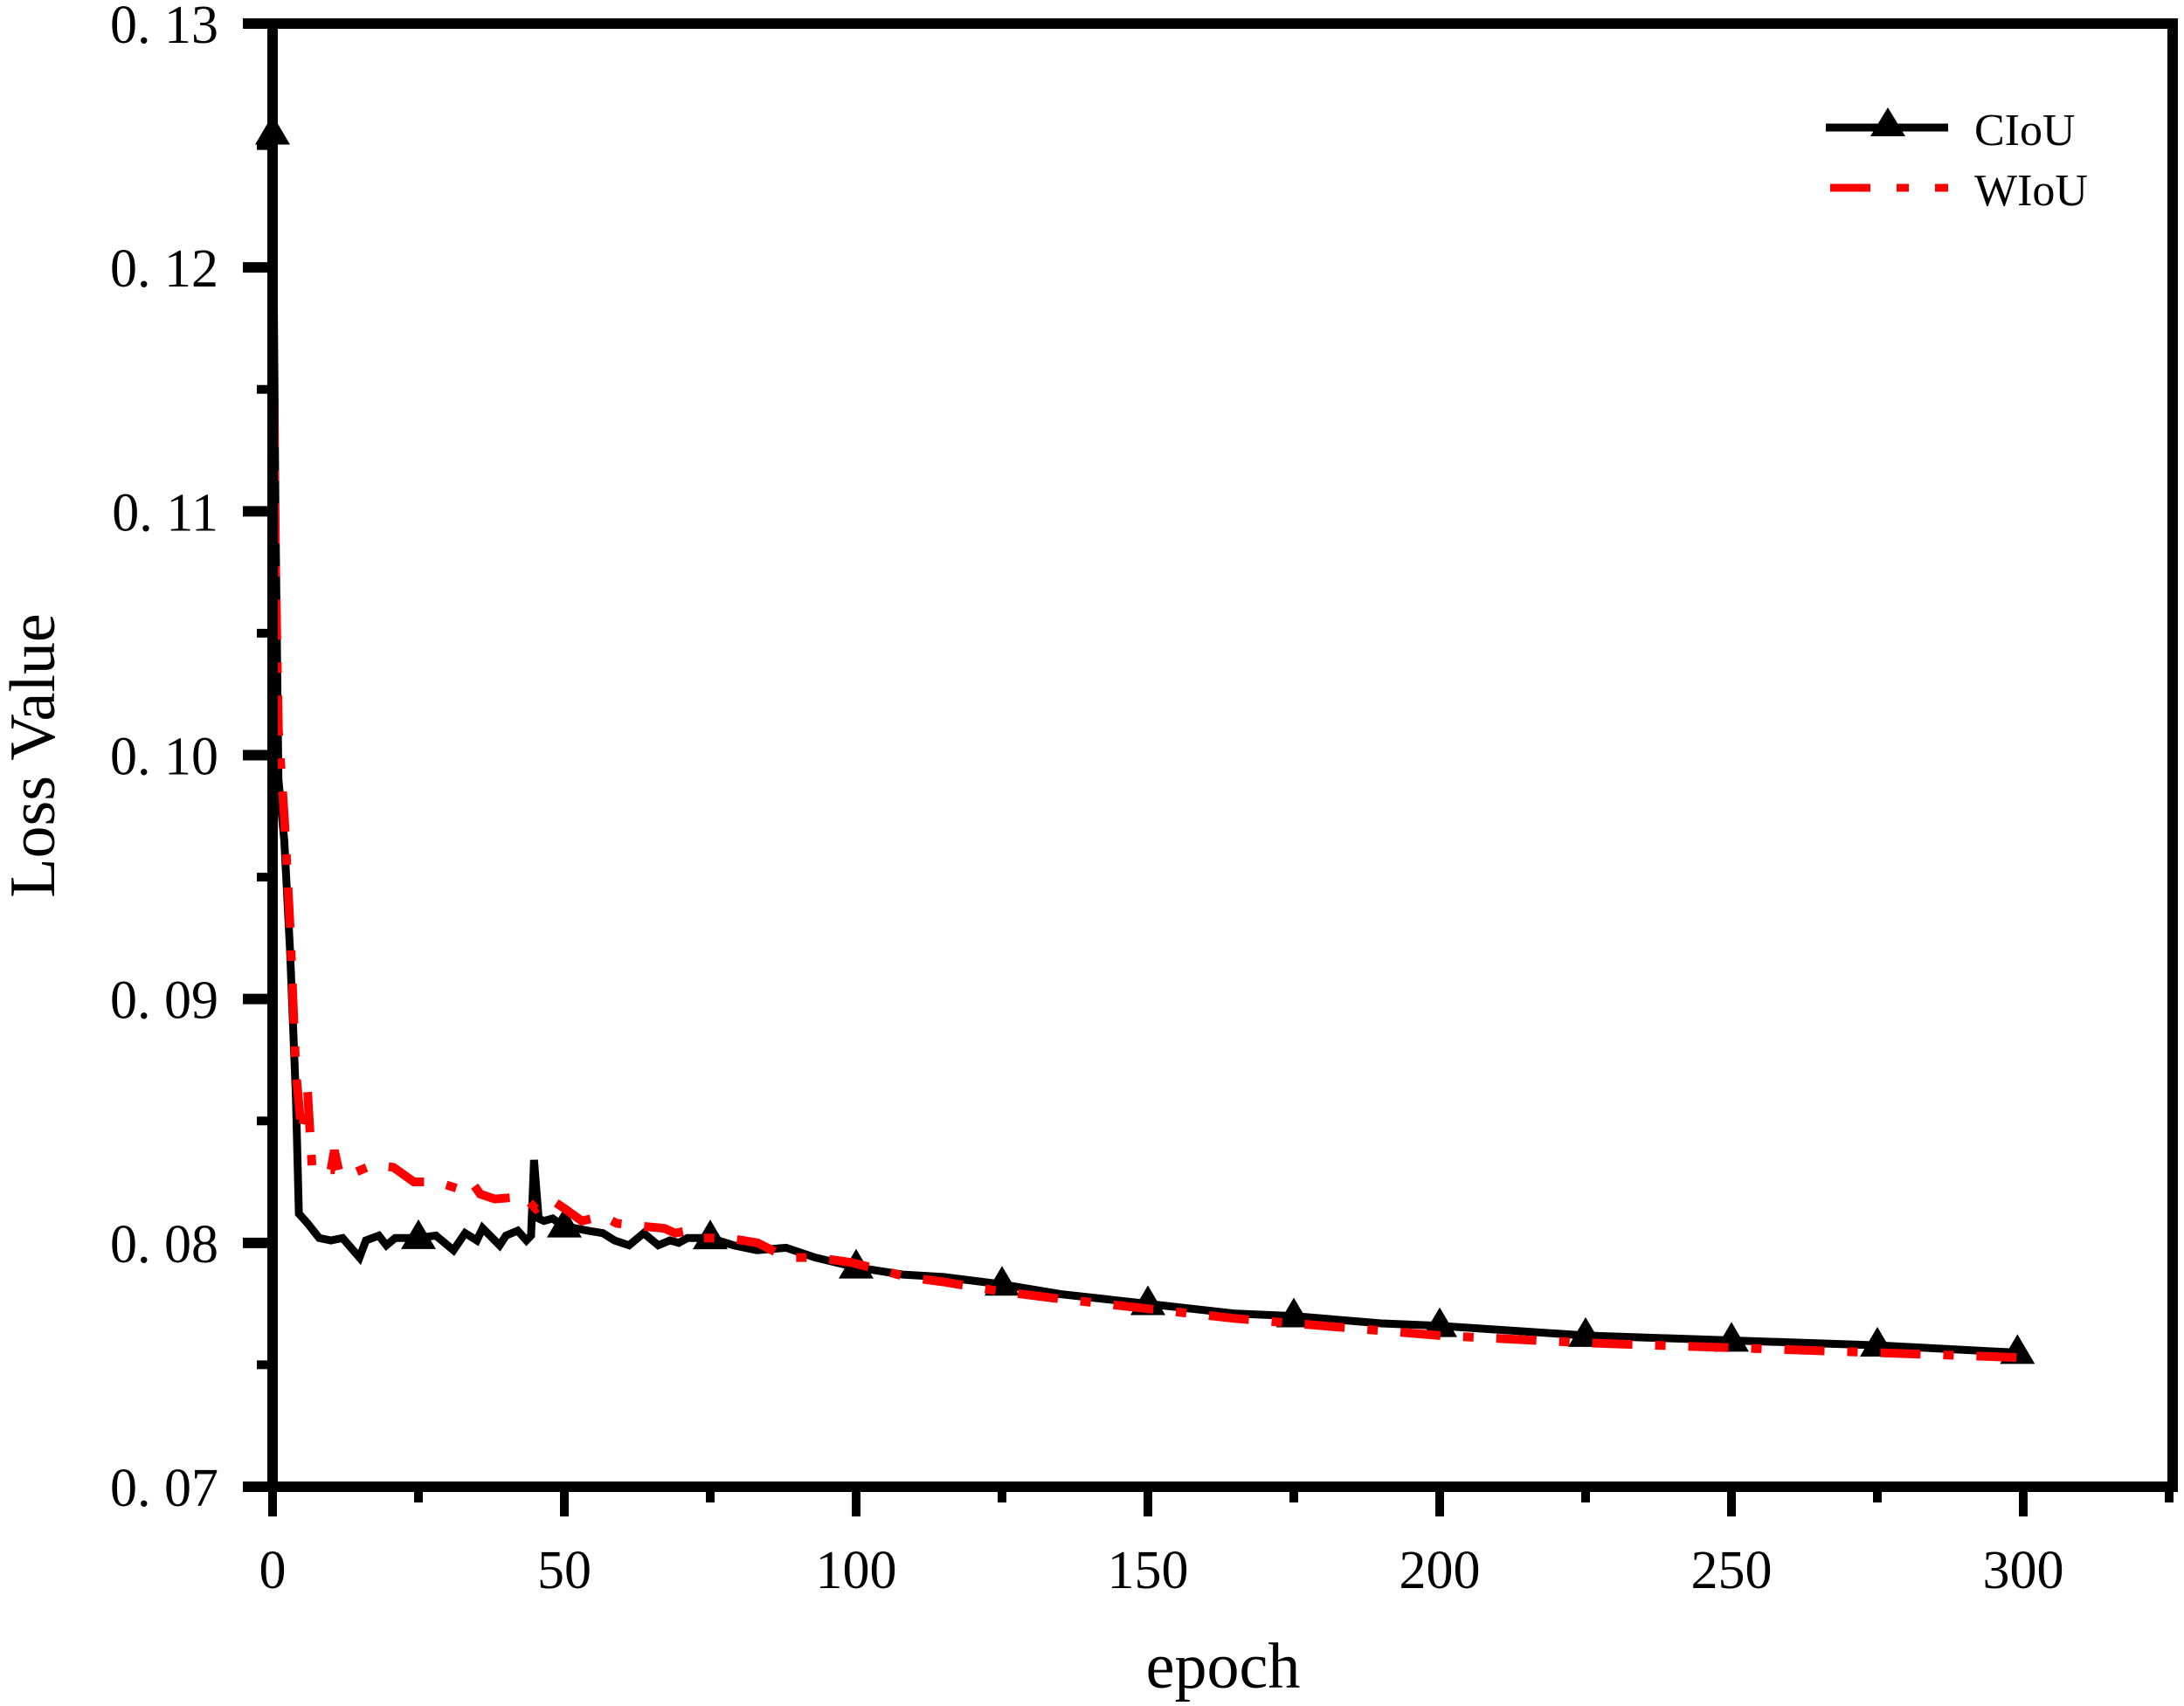  What do you see at coordinates (2031, 191) in the screenshot?
I see `legend-wiou-label: WIoU` at bounding box center [2031, 191].